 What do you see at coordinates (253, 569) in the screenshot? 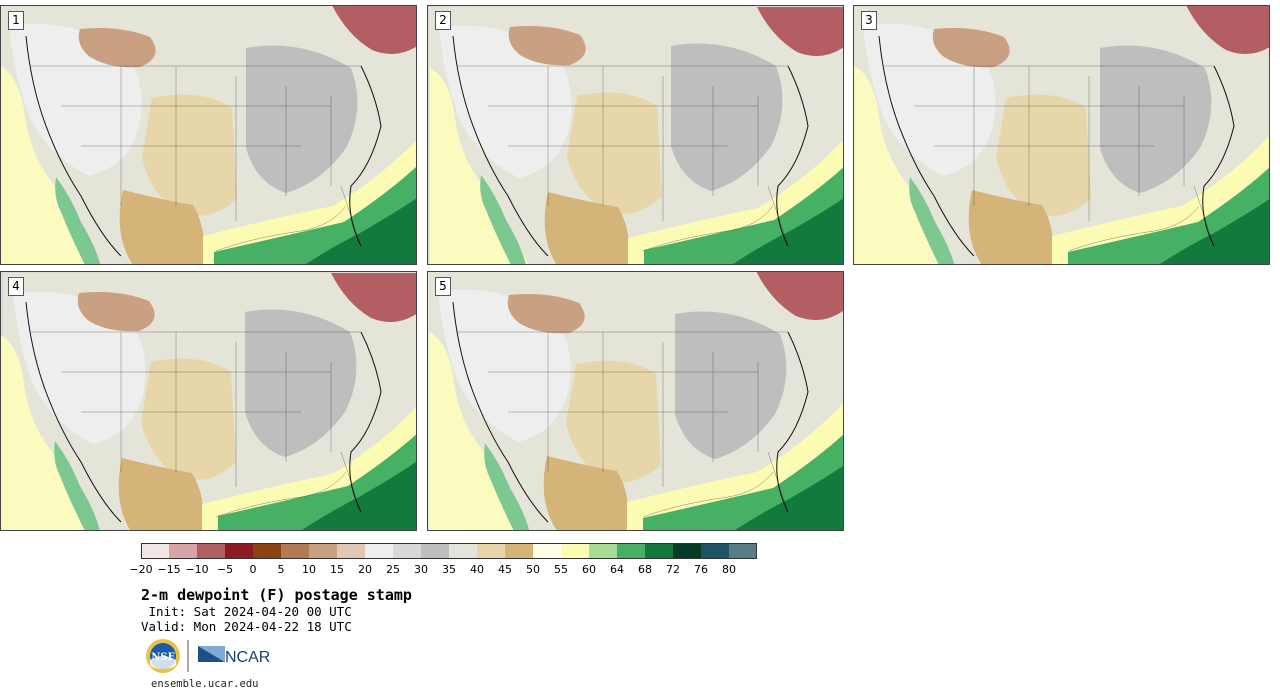
I see `colorbar-tick-label: 0` at bounding box center [253, 569].